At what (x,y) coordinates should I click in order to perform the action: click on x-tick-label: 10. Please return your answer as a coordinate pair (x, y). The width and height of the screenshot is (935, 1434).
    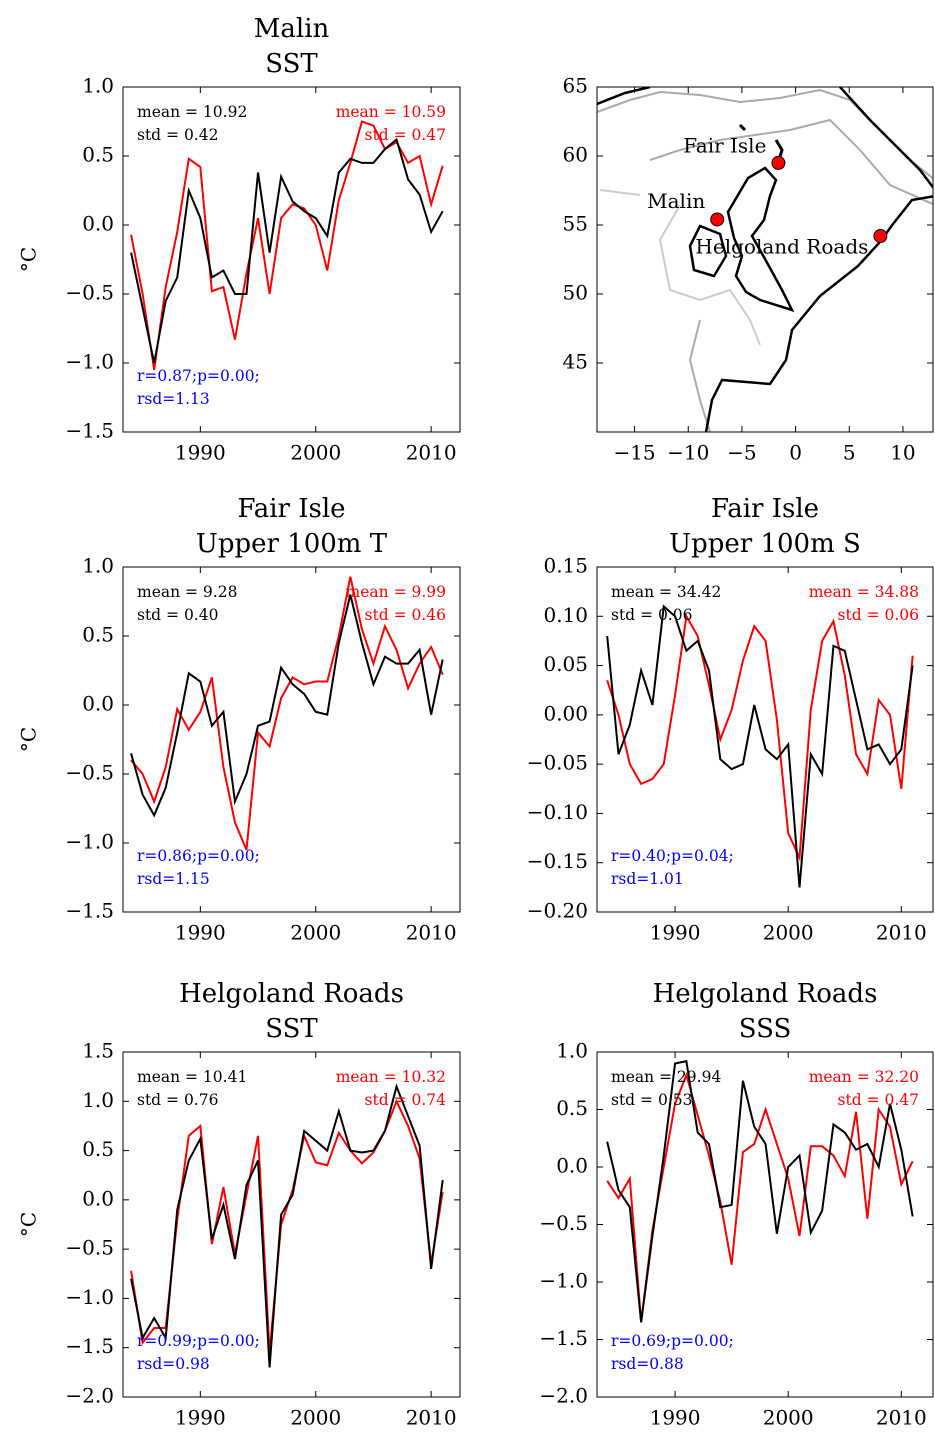
    Looking at the image, I should click on (902, 453).